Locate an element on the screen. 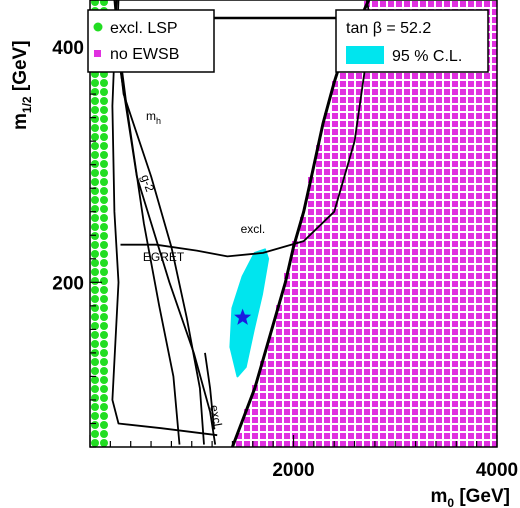 The height and width of the screenshot is (508, 520). curve-label-5: excl. is located at coordinates (216, 417).